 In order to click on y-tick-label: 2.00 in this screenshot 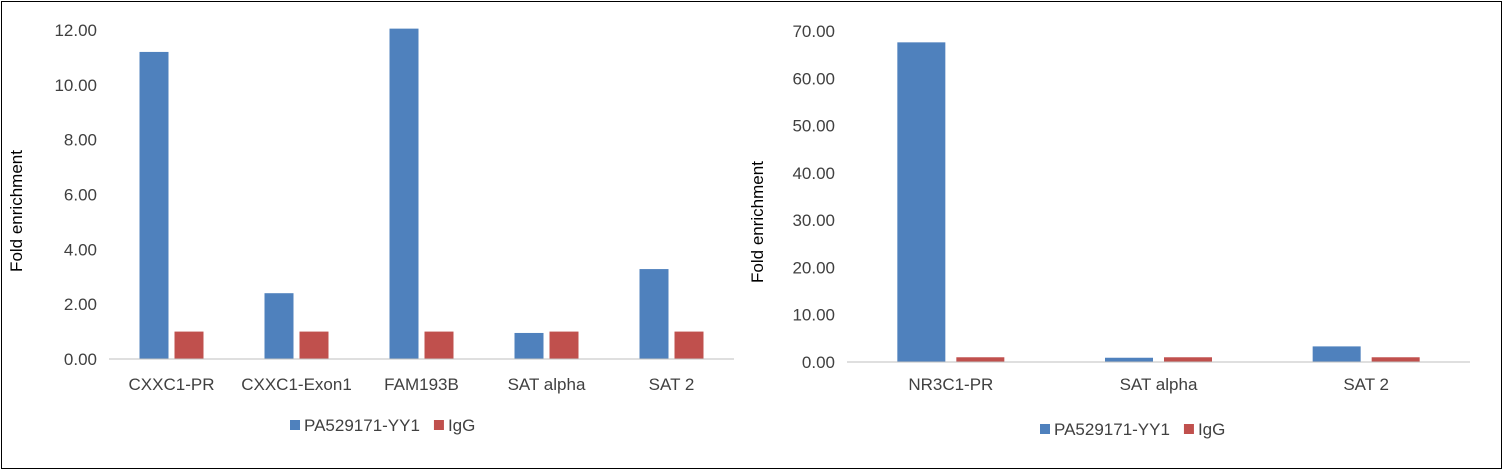, I will do `click(80, 304)`.